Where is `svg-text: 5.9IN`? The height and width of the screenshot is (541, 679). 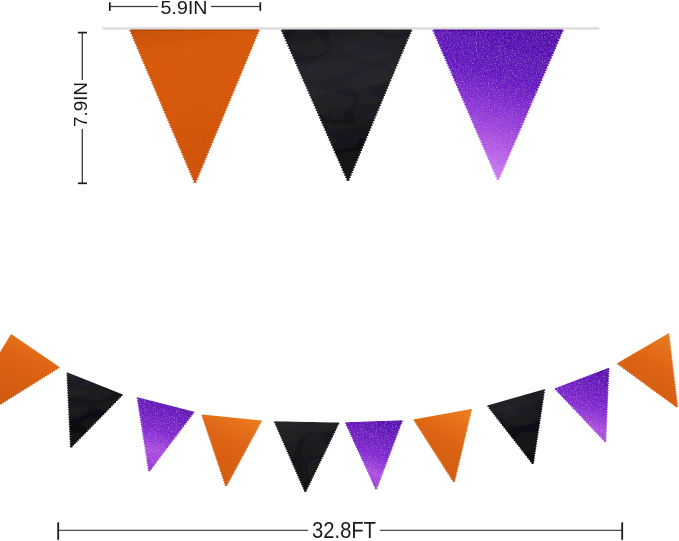
svg-text: 5.9IN is located at coordinates (184, 9).